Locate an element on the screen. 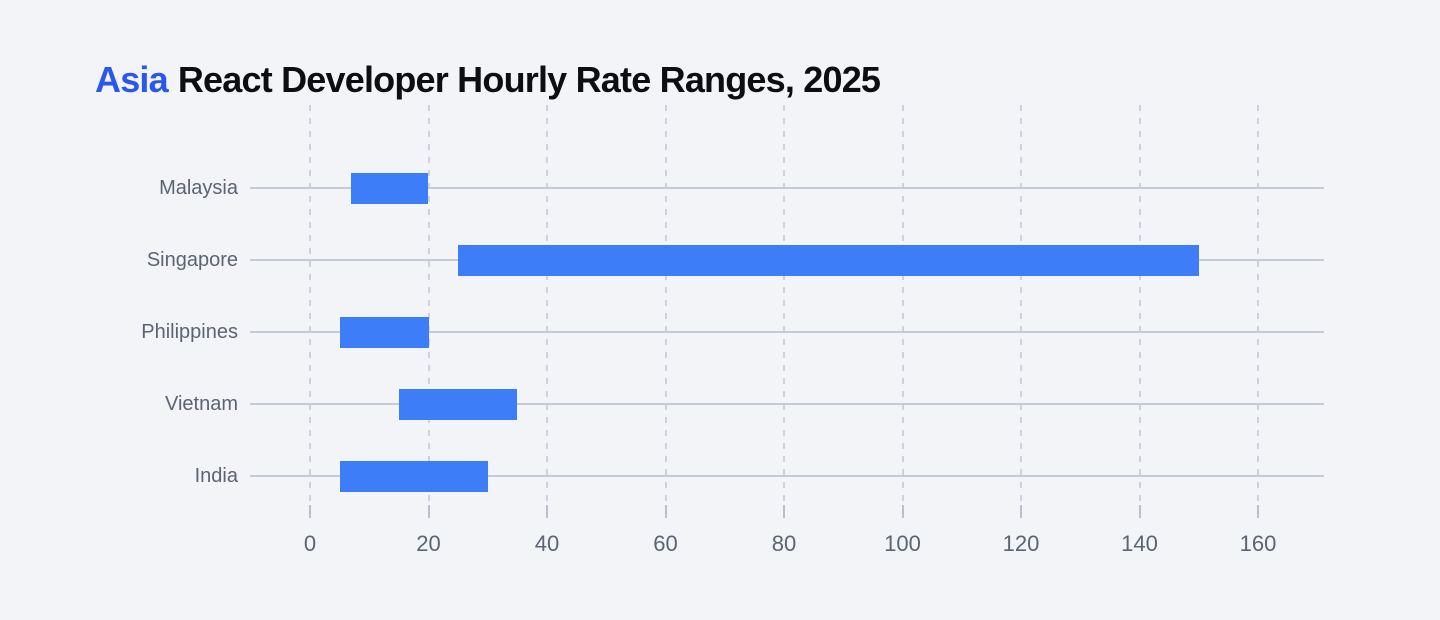  category-label: Malaysia is located at coordinates (198, 188).